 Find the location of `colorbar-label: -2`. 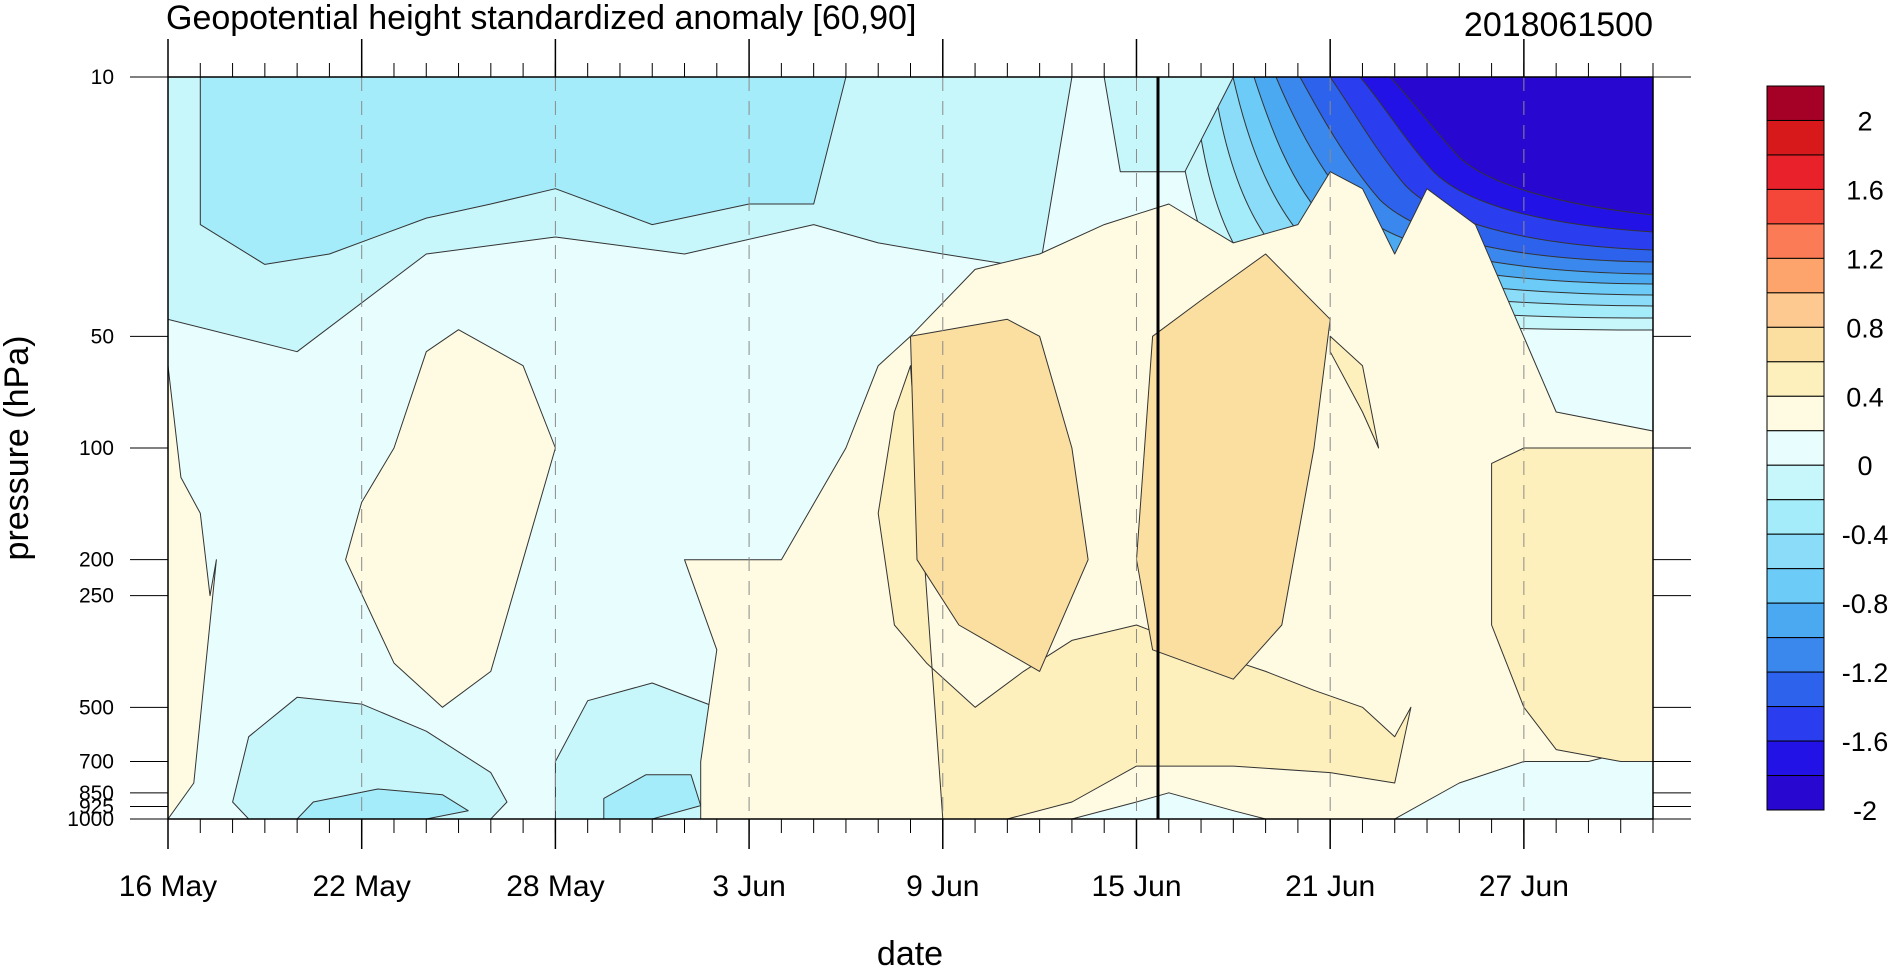

colorbar-label: -2 is located at coordinates (1865, 811).